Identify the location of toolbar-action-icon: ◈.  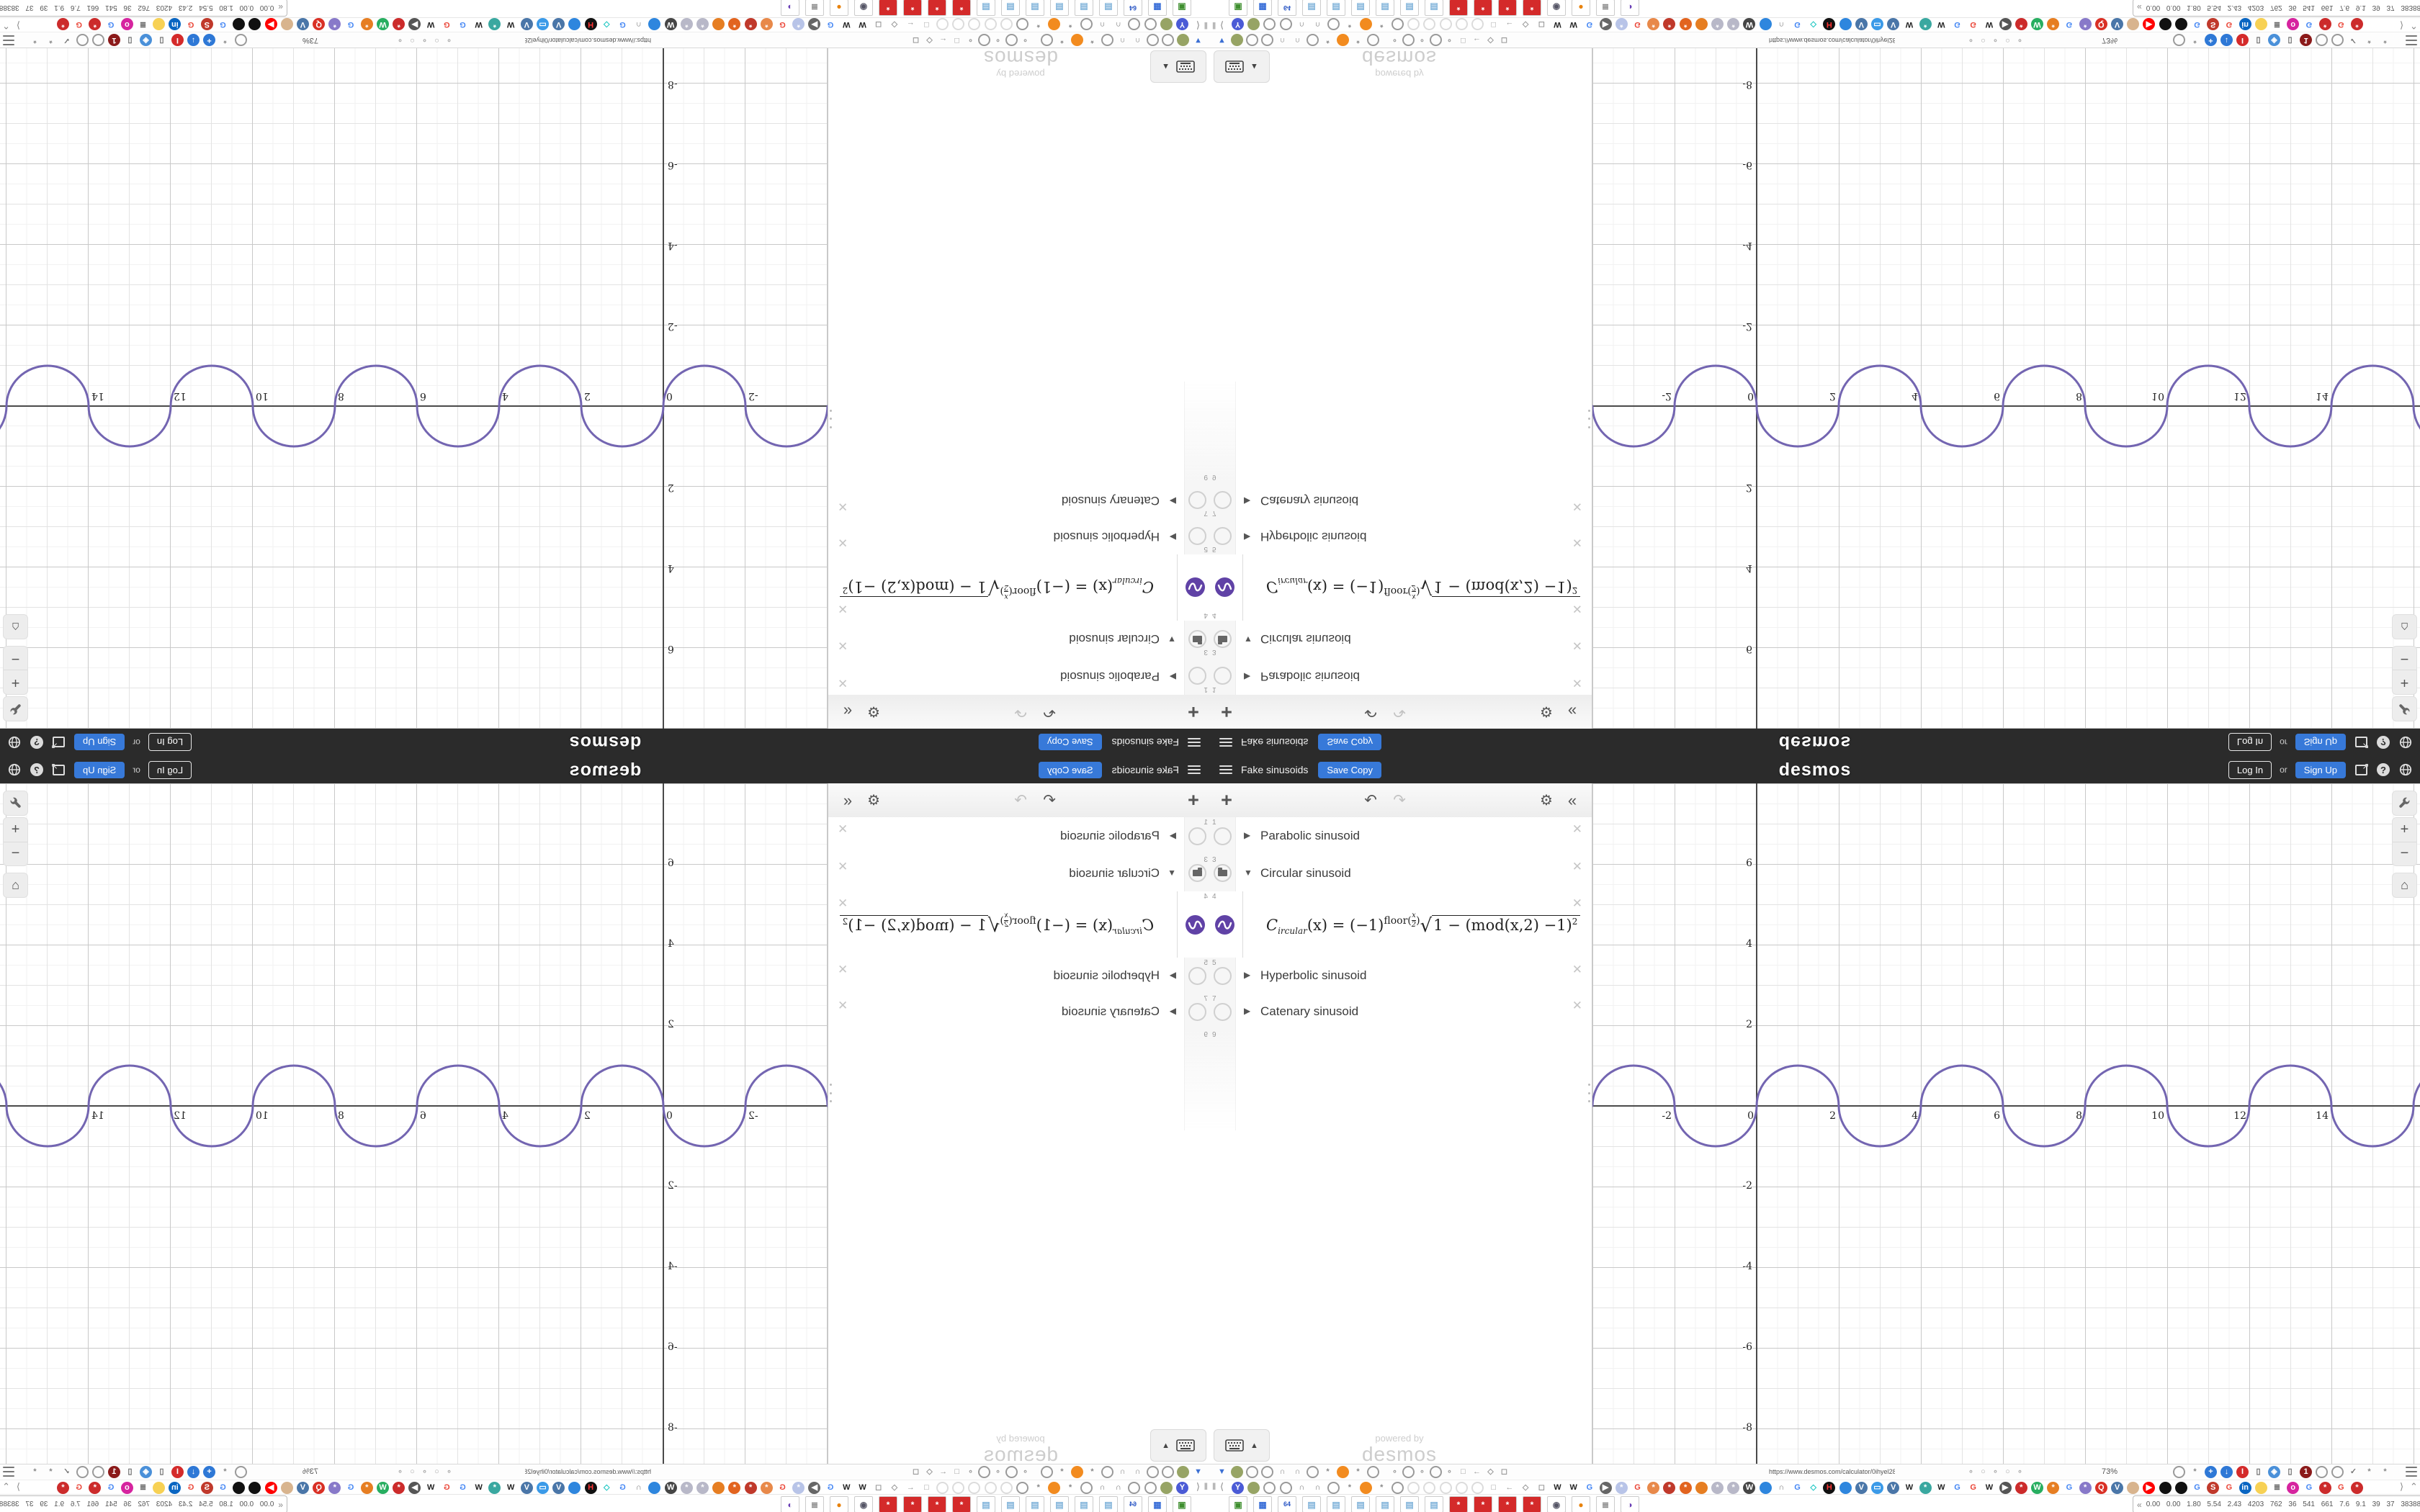
(2274, 40).